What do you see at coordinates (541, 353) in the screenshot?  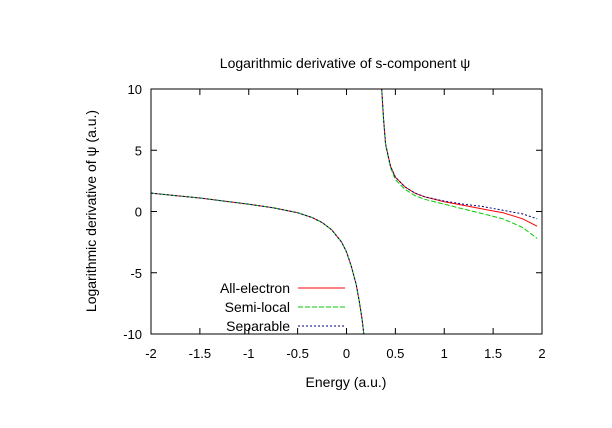 I see `x-tick-label: 2` at bounding box center [541, 353].